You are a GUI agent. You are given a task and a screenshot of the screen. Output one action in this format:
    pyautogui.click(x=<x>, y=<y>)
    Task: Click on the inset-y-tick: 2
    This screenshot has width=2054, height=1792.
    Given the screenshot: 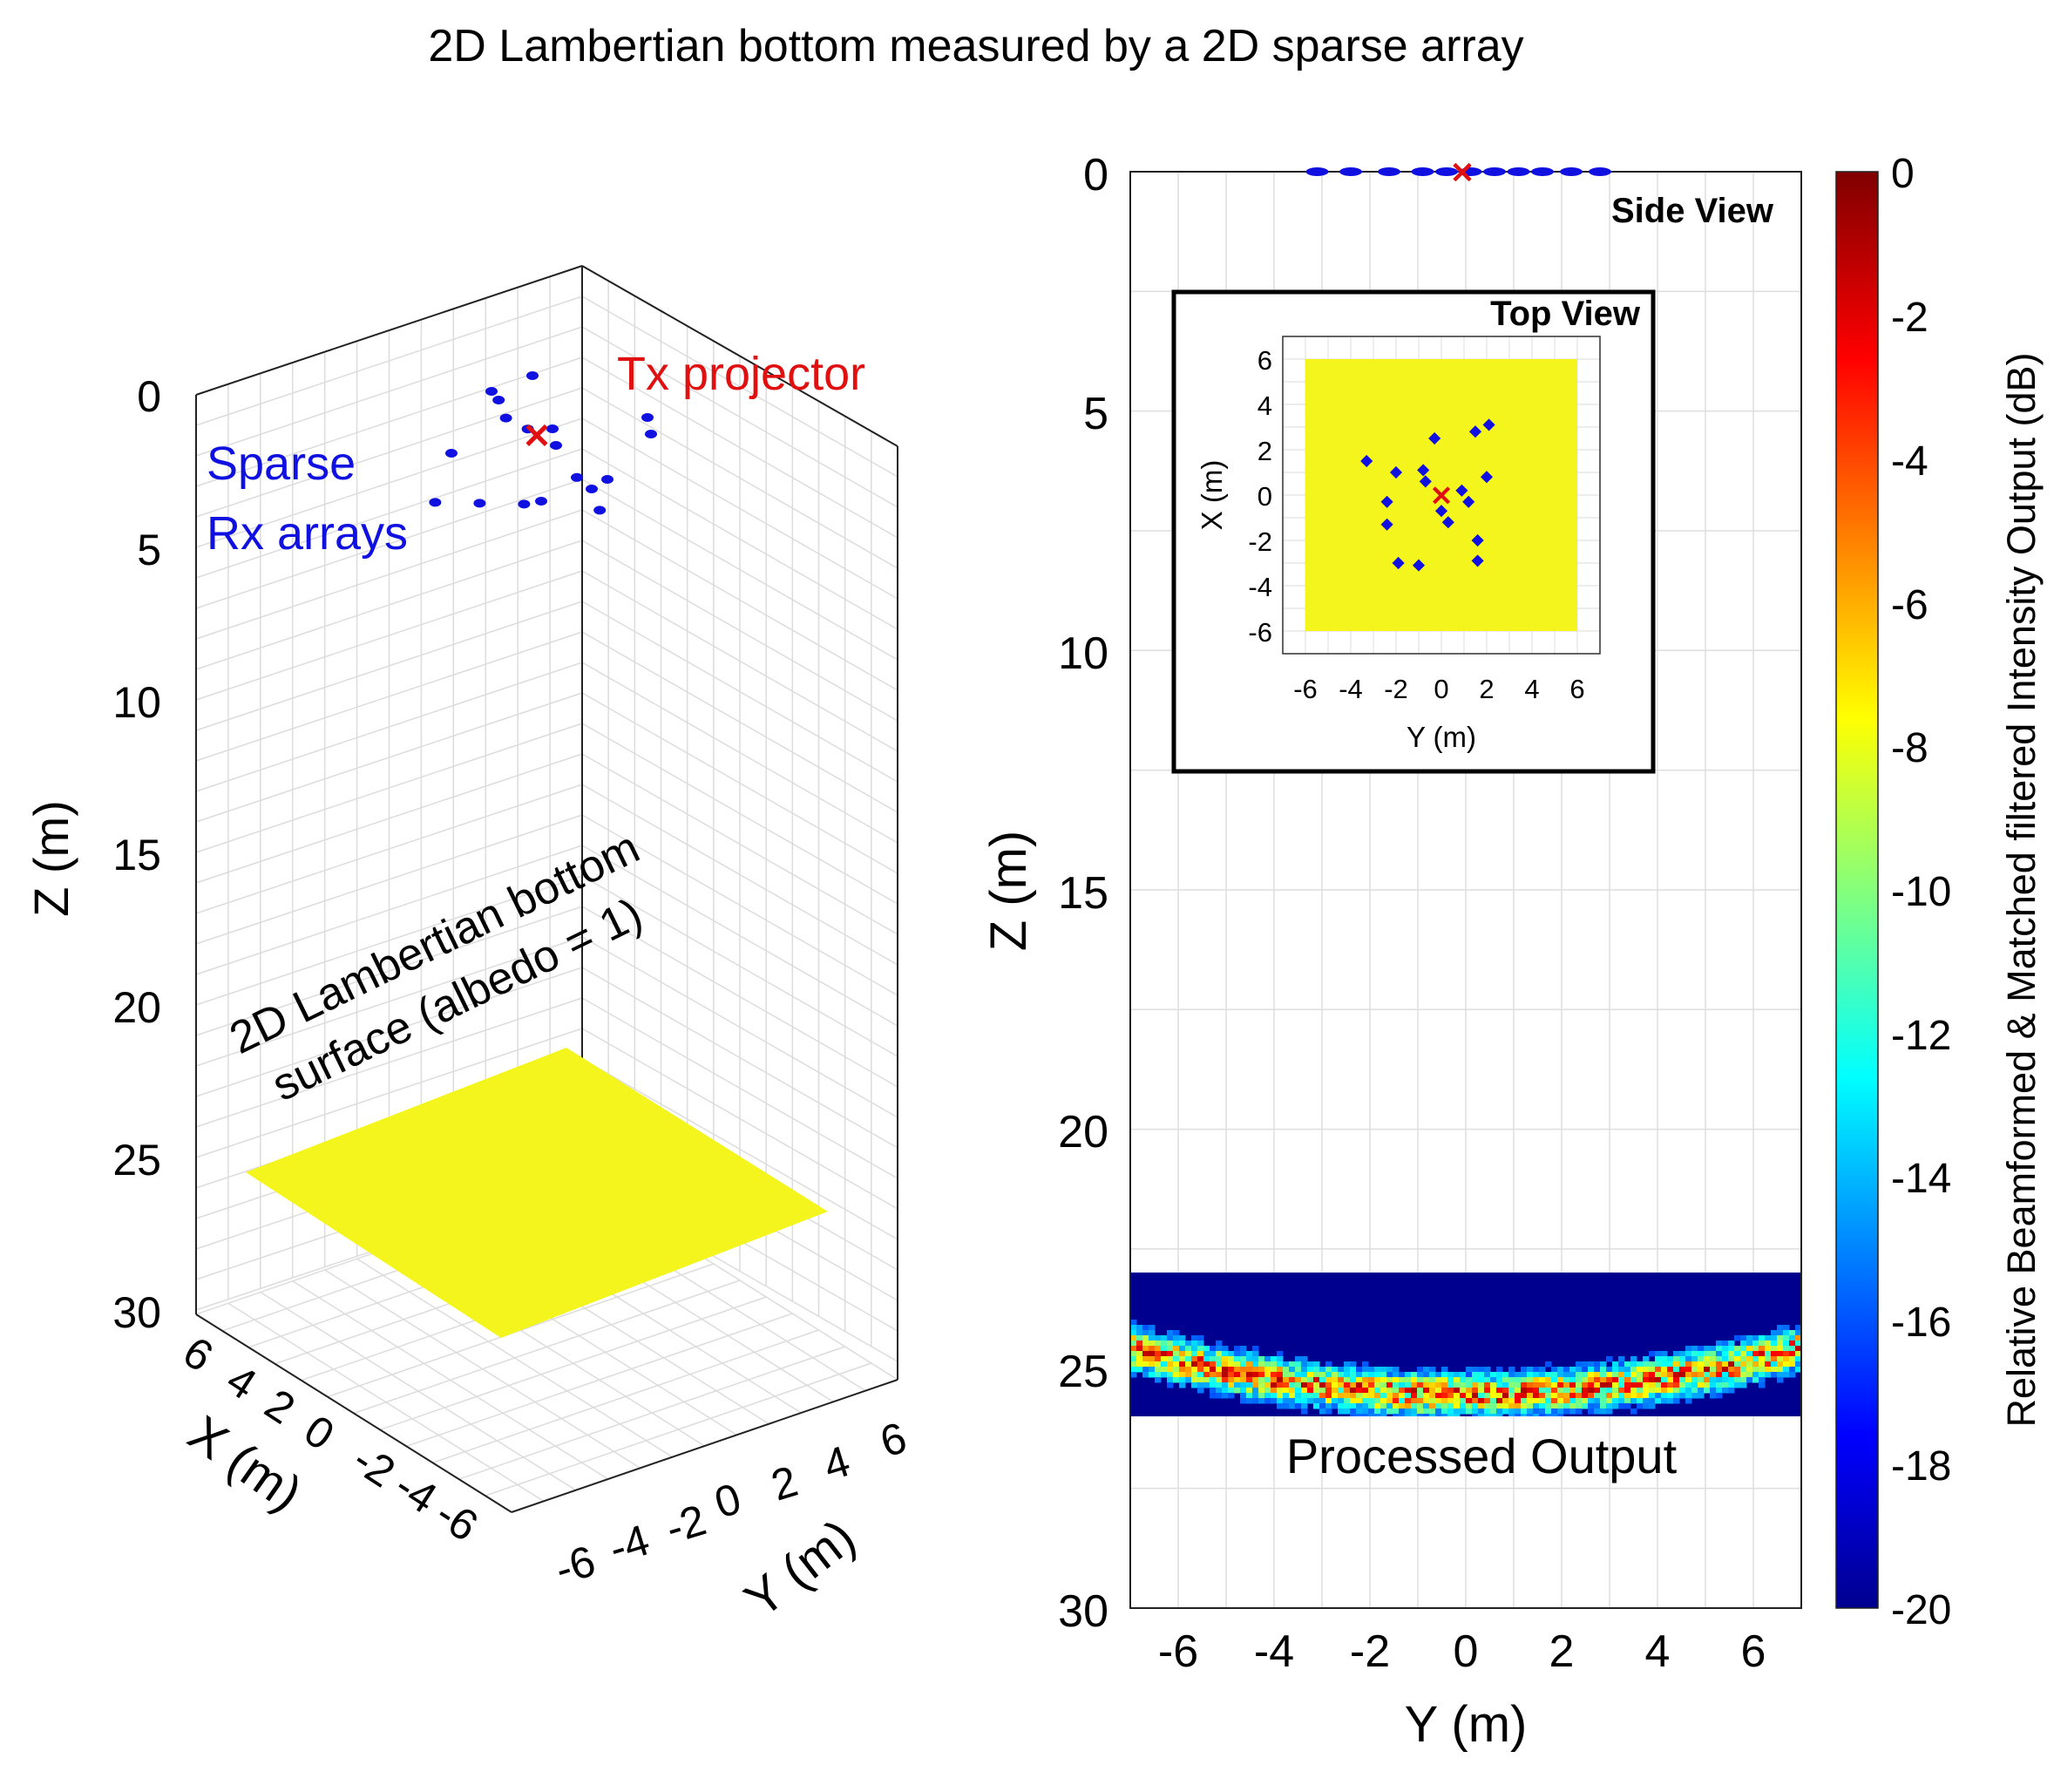 What is the action you would take?
    pyautogui.click(x=1487, y=689)
    